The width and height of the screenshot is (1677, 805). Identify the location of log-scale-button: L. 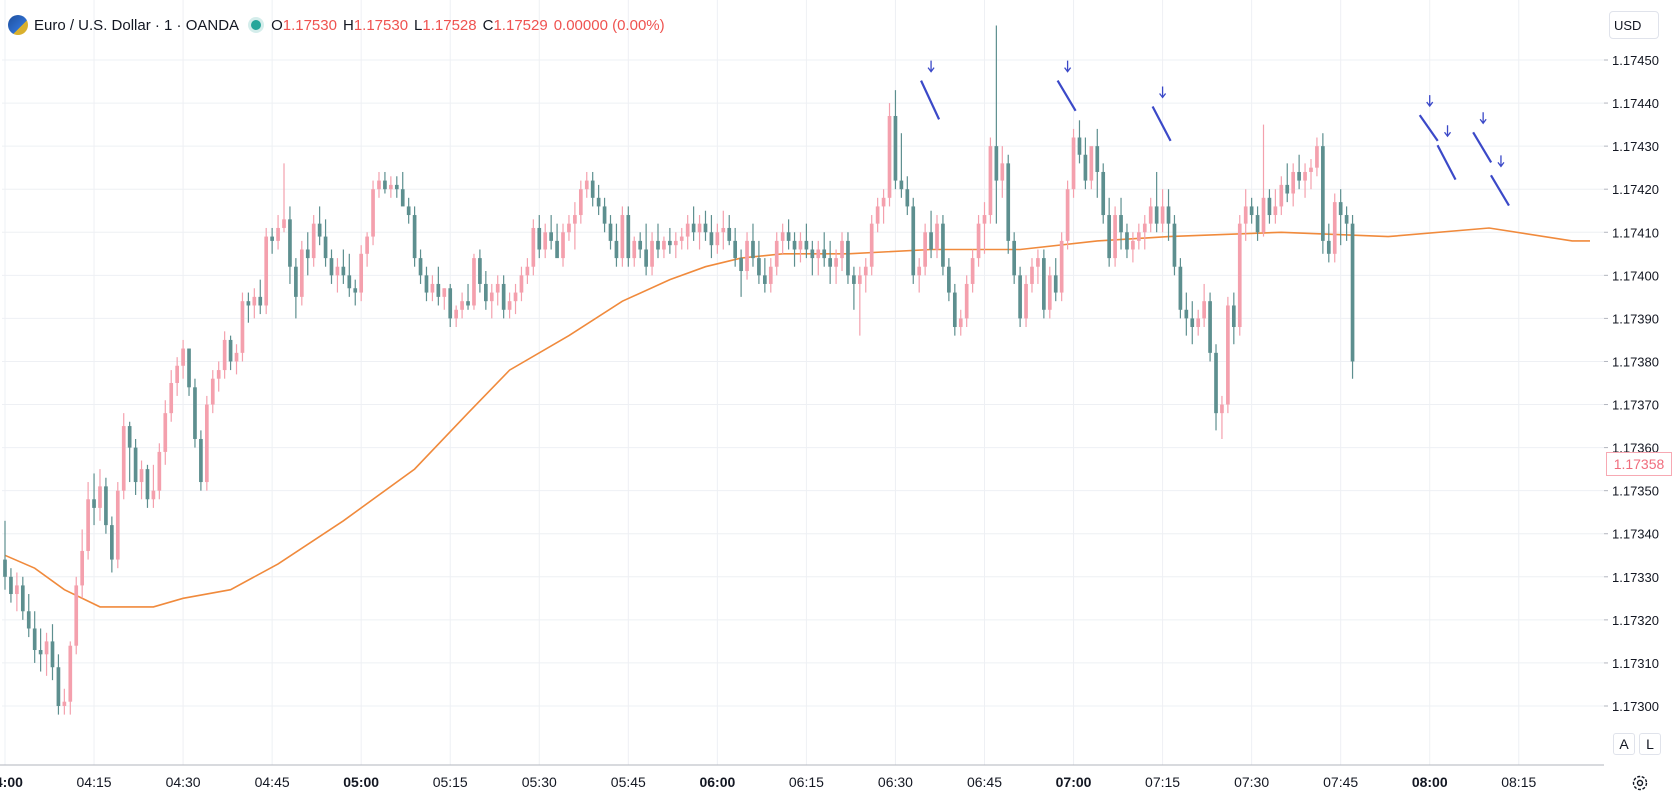
(1650, 744).